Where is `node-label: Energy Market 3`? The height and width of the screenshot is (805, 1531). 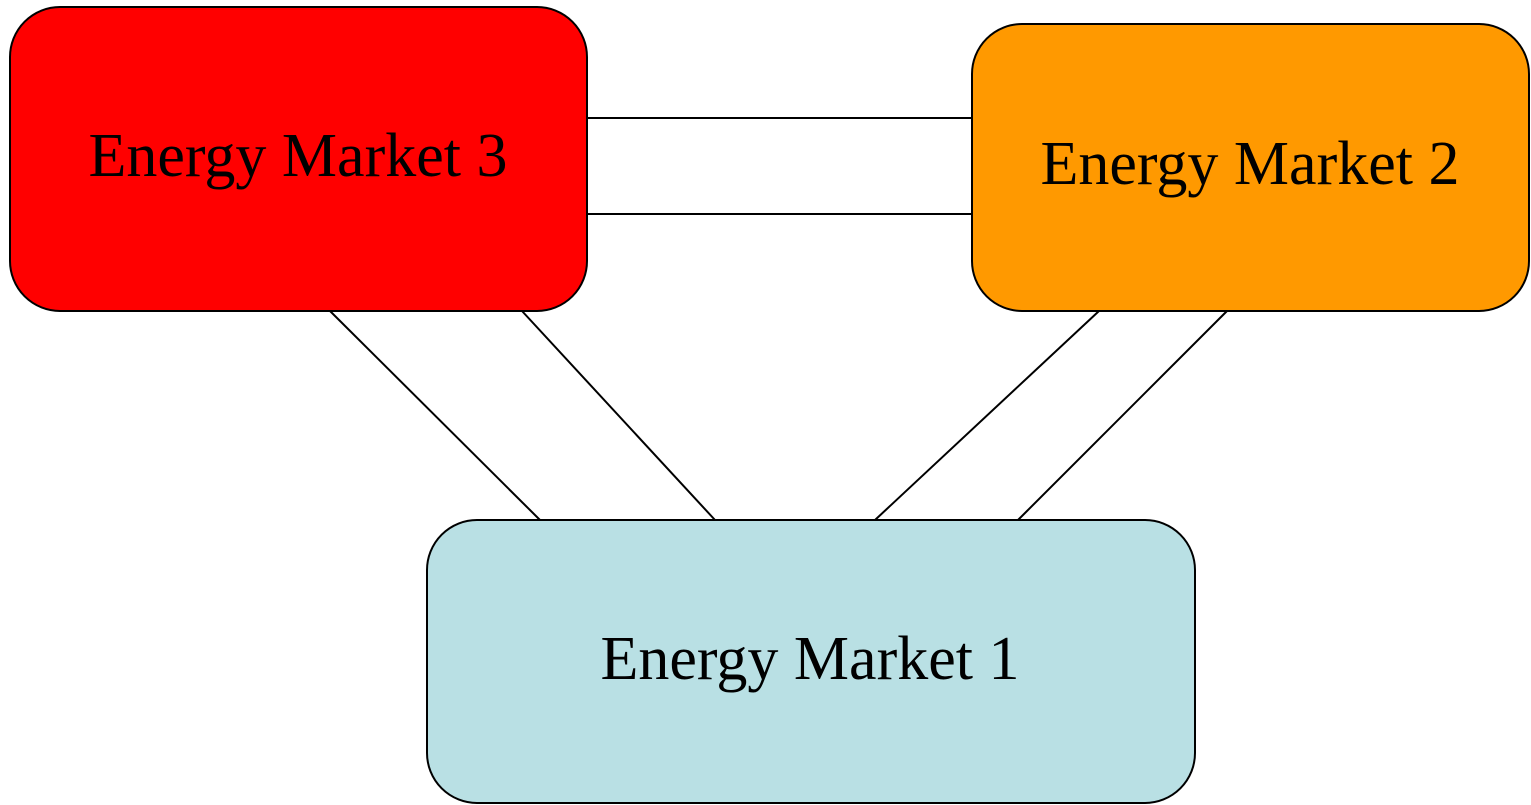 node-label: Energy Market 3 is located at coordinates (298, 156).